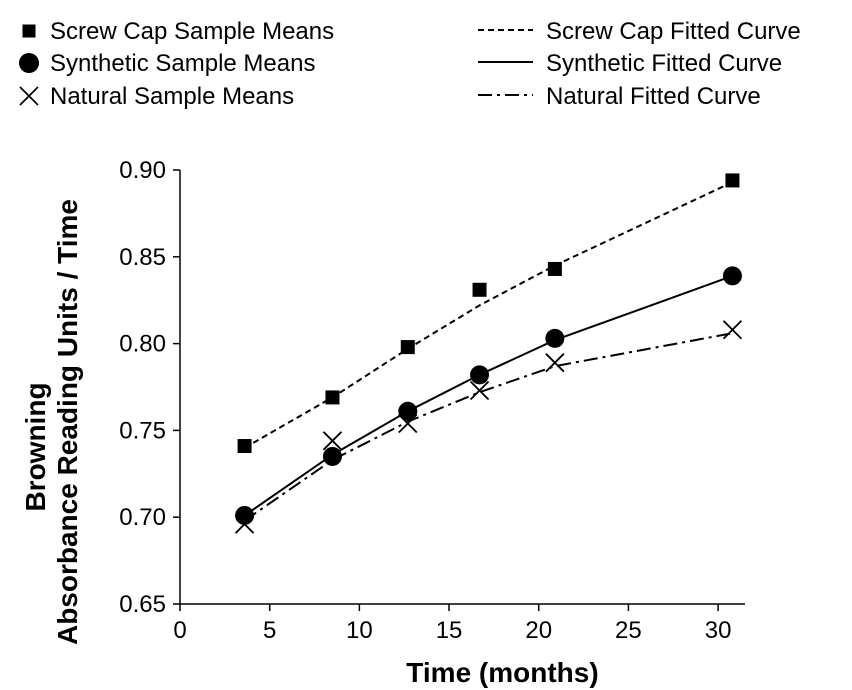 This screenshot has height=690, width=852. What do you see at coordinates (142, 517) in the screenshot?
I see `y-tick-label: 0.70` at bounding box center [142, 517].